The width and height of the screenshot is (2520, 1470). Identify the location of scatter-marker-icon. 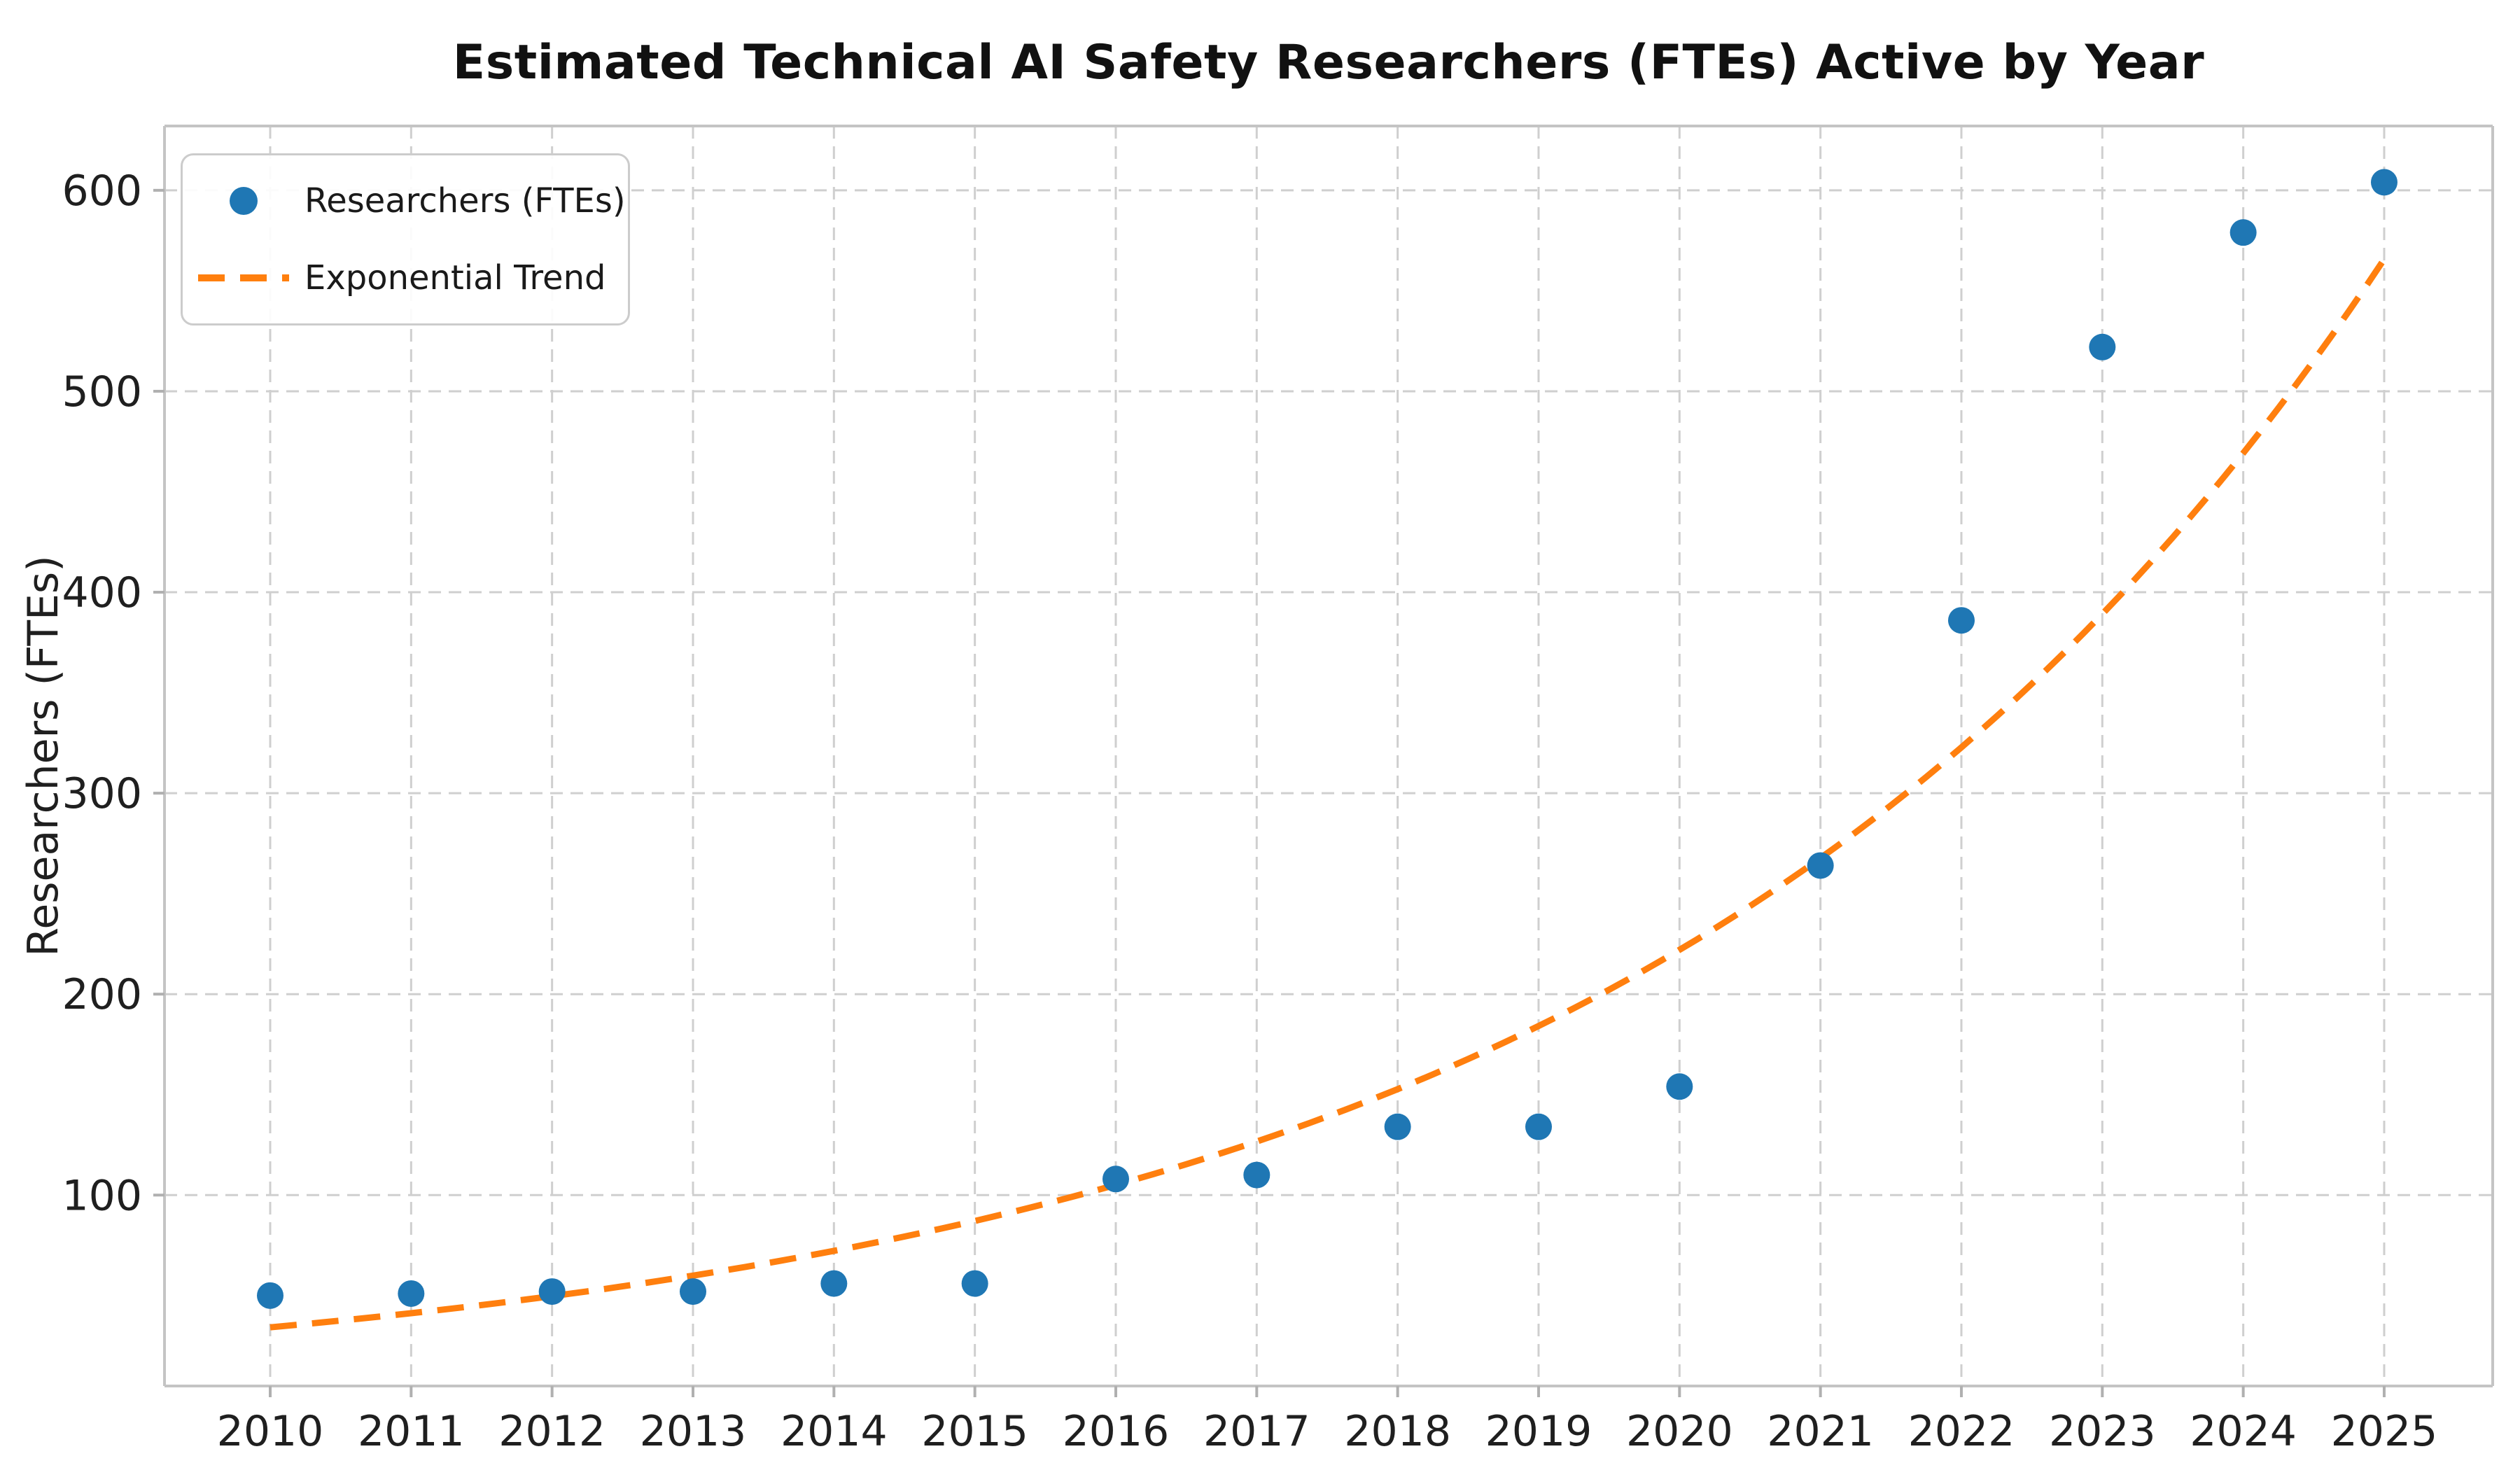
(244, 200).